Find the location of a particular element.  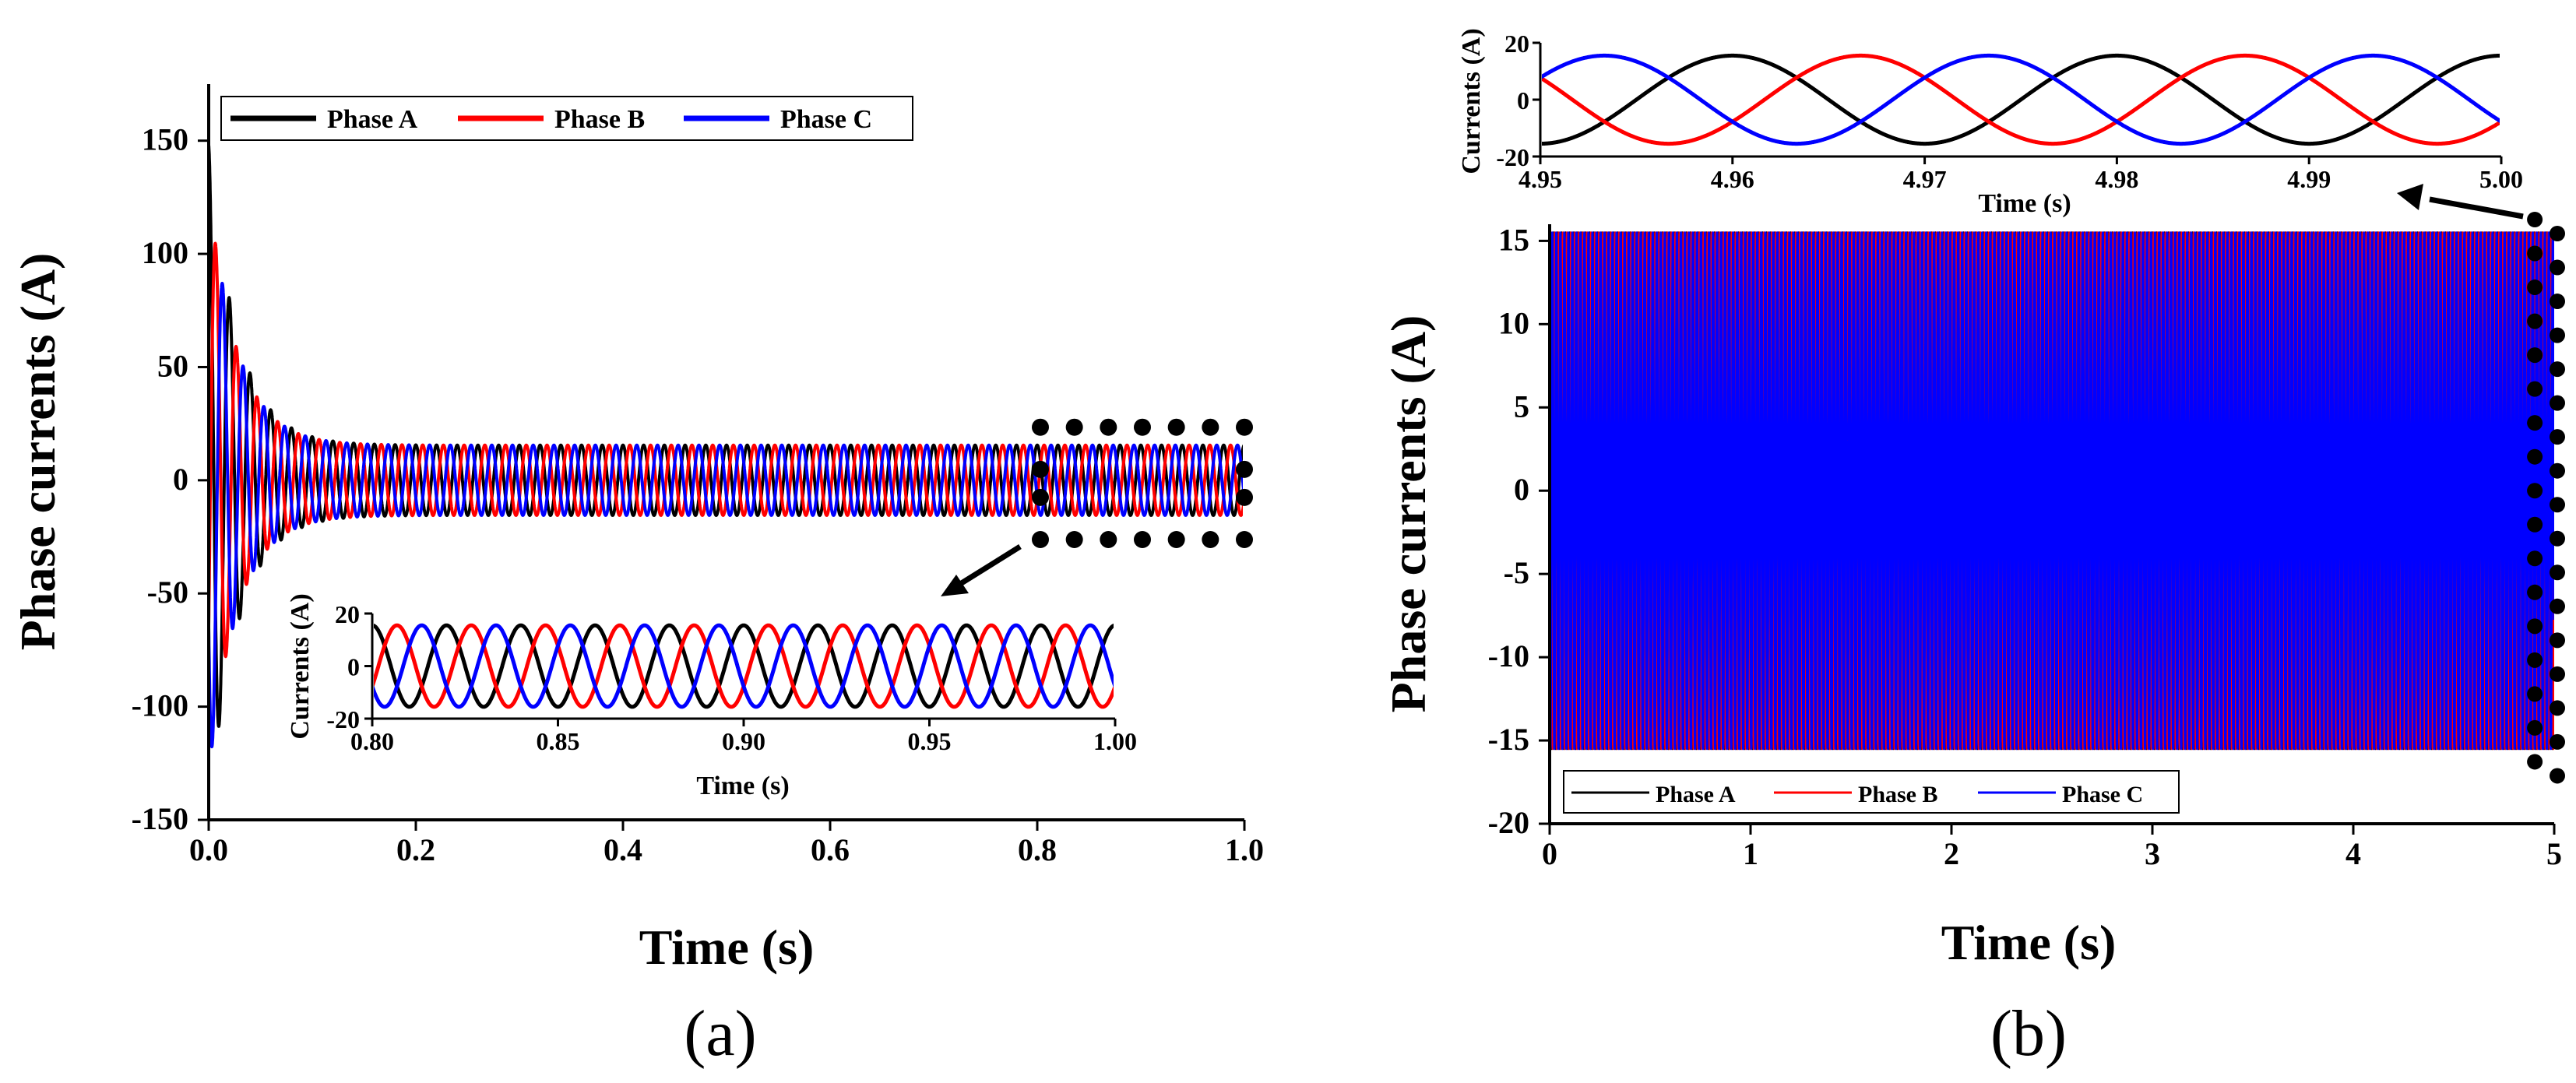

panel-b-y-tick-label-0: -20 is located at coordinates (1508, 823).